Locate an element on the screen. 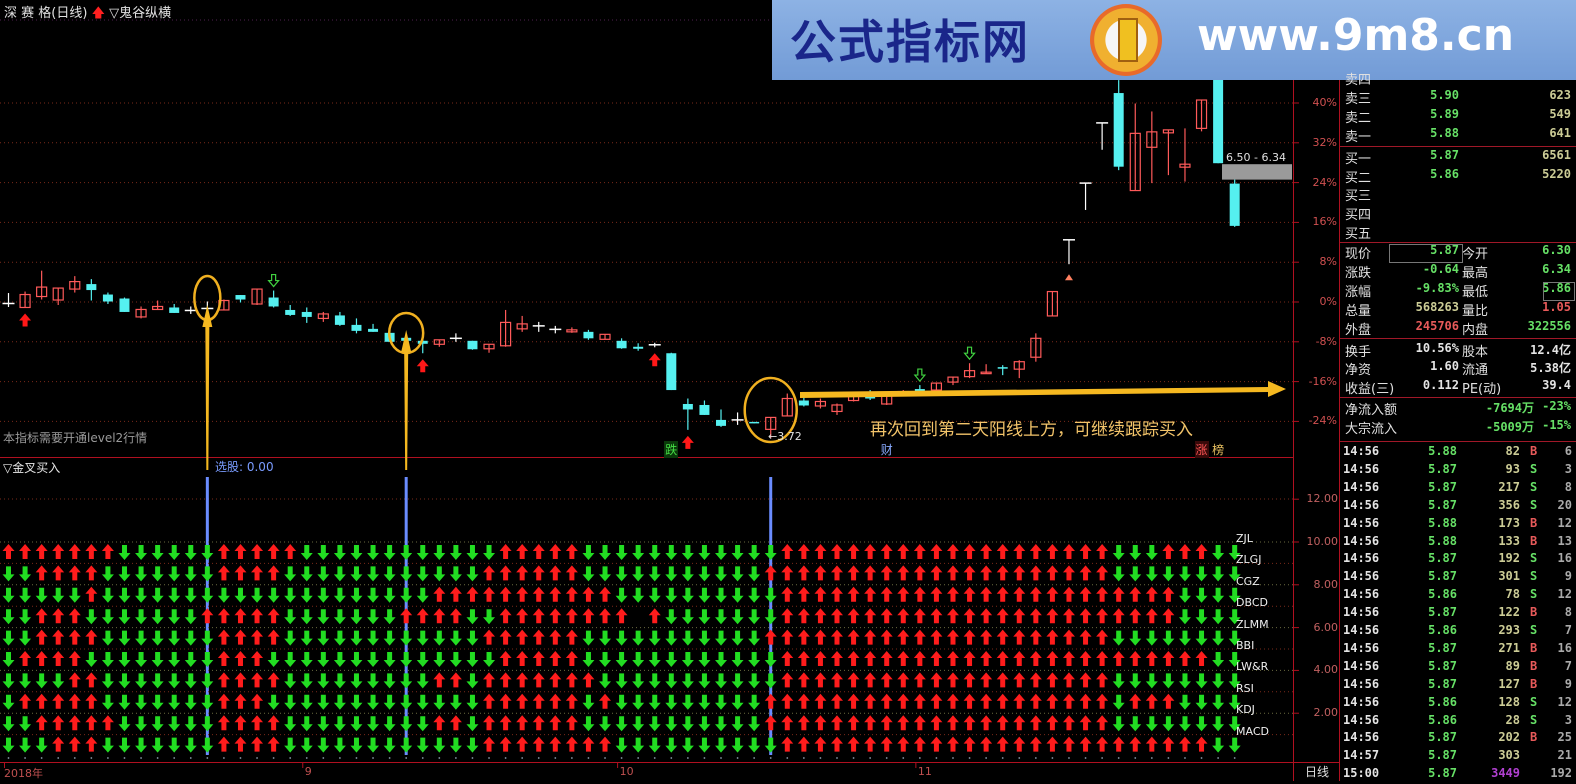  period-label: 日线 is located at coordinates (1317, 772).